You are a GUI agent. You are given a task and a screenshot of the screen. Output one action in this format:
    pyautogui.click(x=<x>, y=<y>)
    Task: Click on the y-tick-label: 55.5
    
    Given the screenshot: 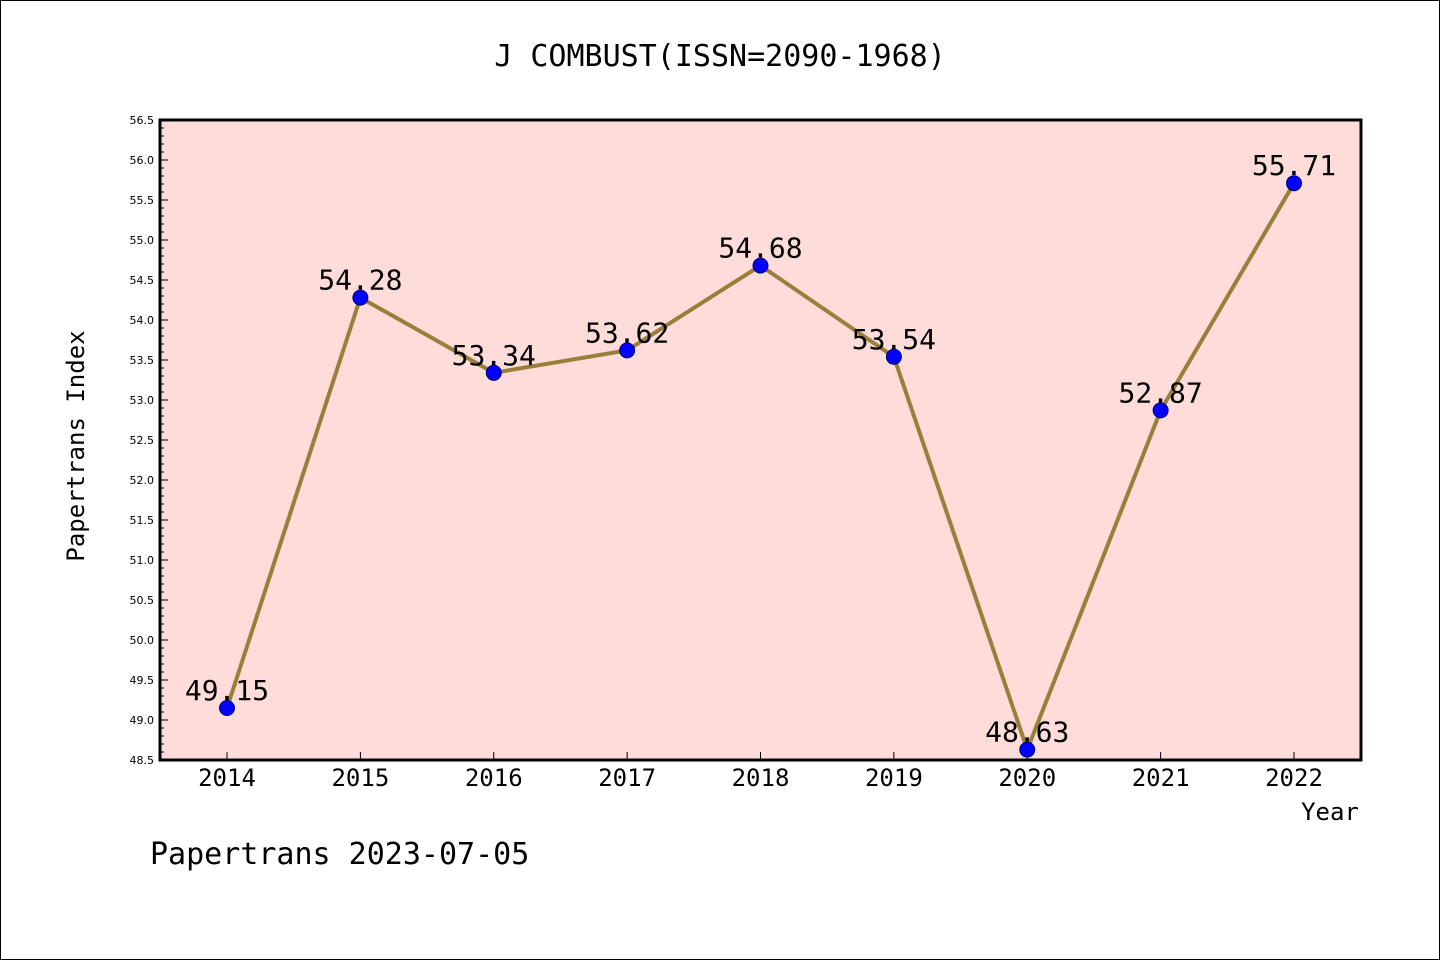 What is the action you would take?
    pyautogui.click(x=142, y=200)
    